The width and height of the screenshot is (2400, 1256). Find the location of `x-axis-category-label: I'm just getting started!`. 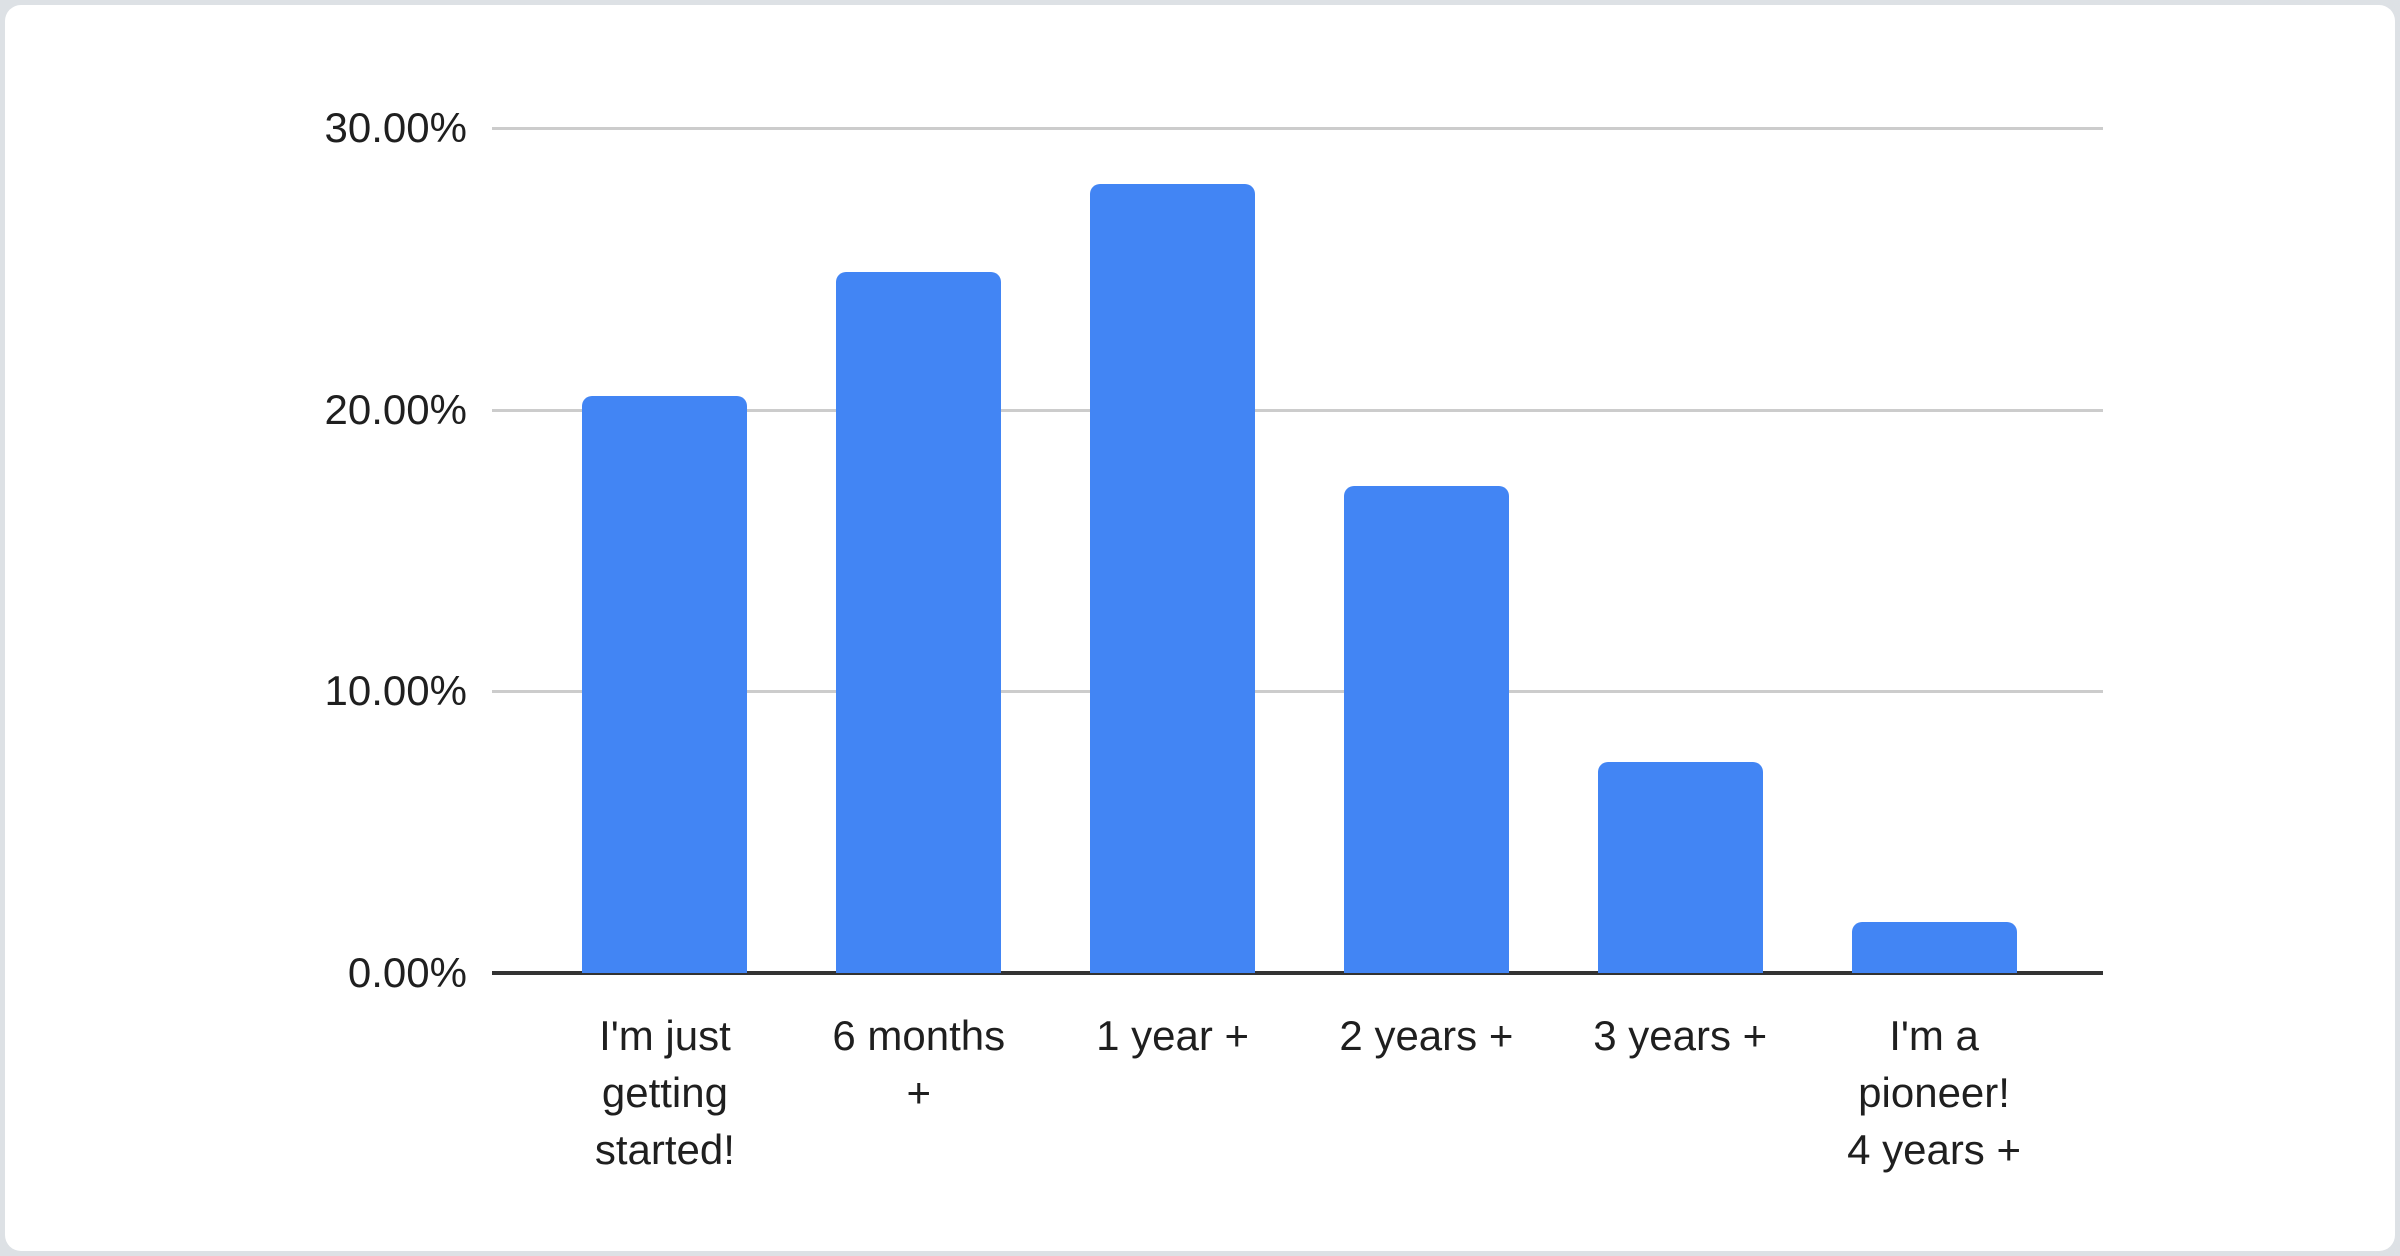

x-axis-category-label: I'm just getting started! is located at coordinates (664, 1093).